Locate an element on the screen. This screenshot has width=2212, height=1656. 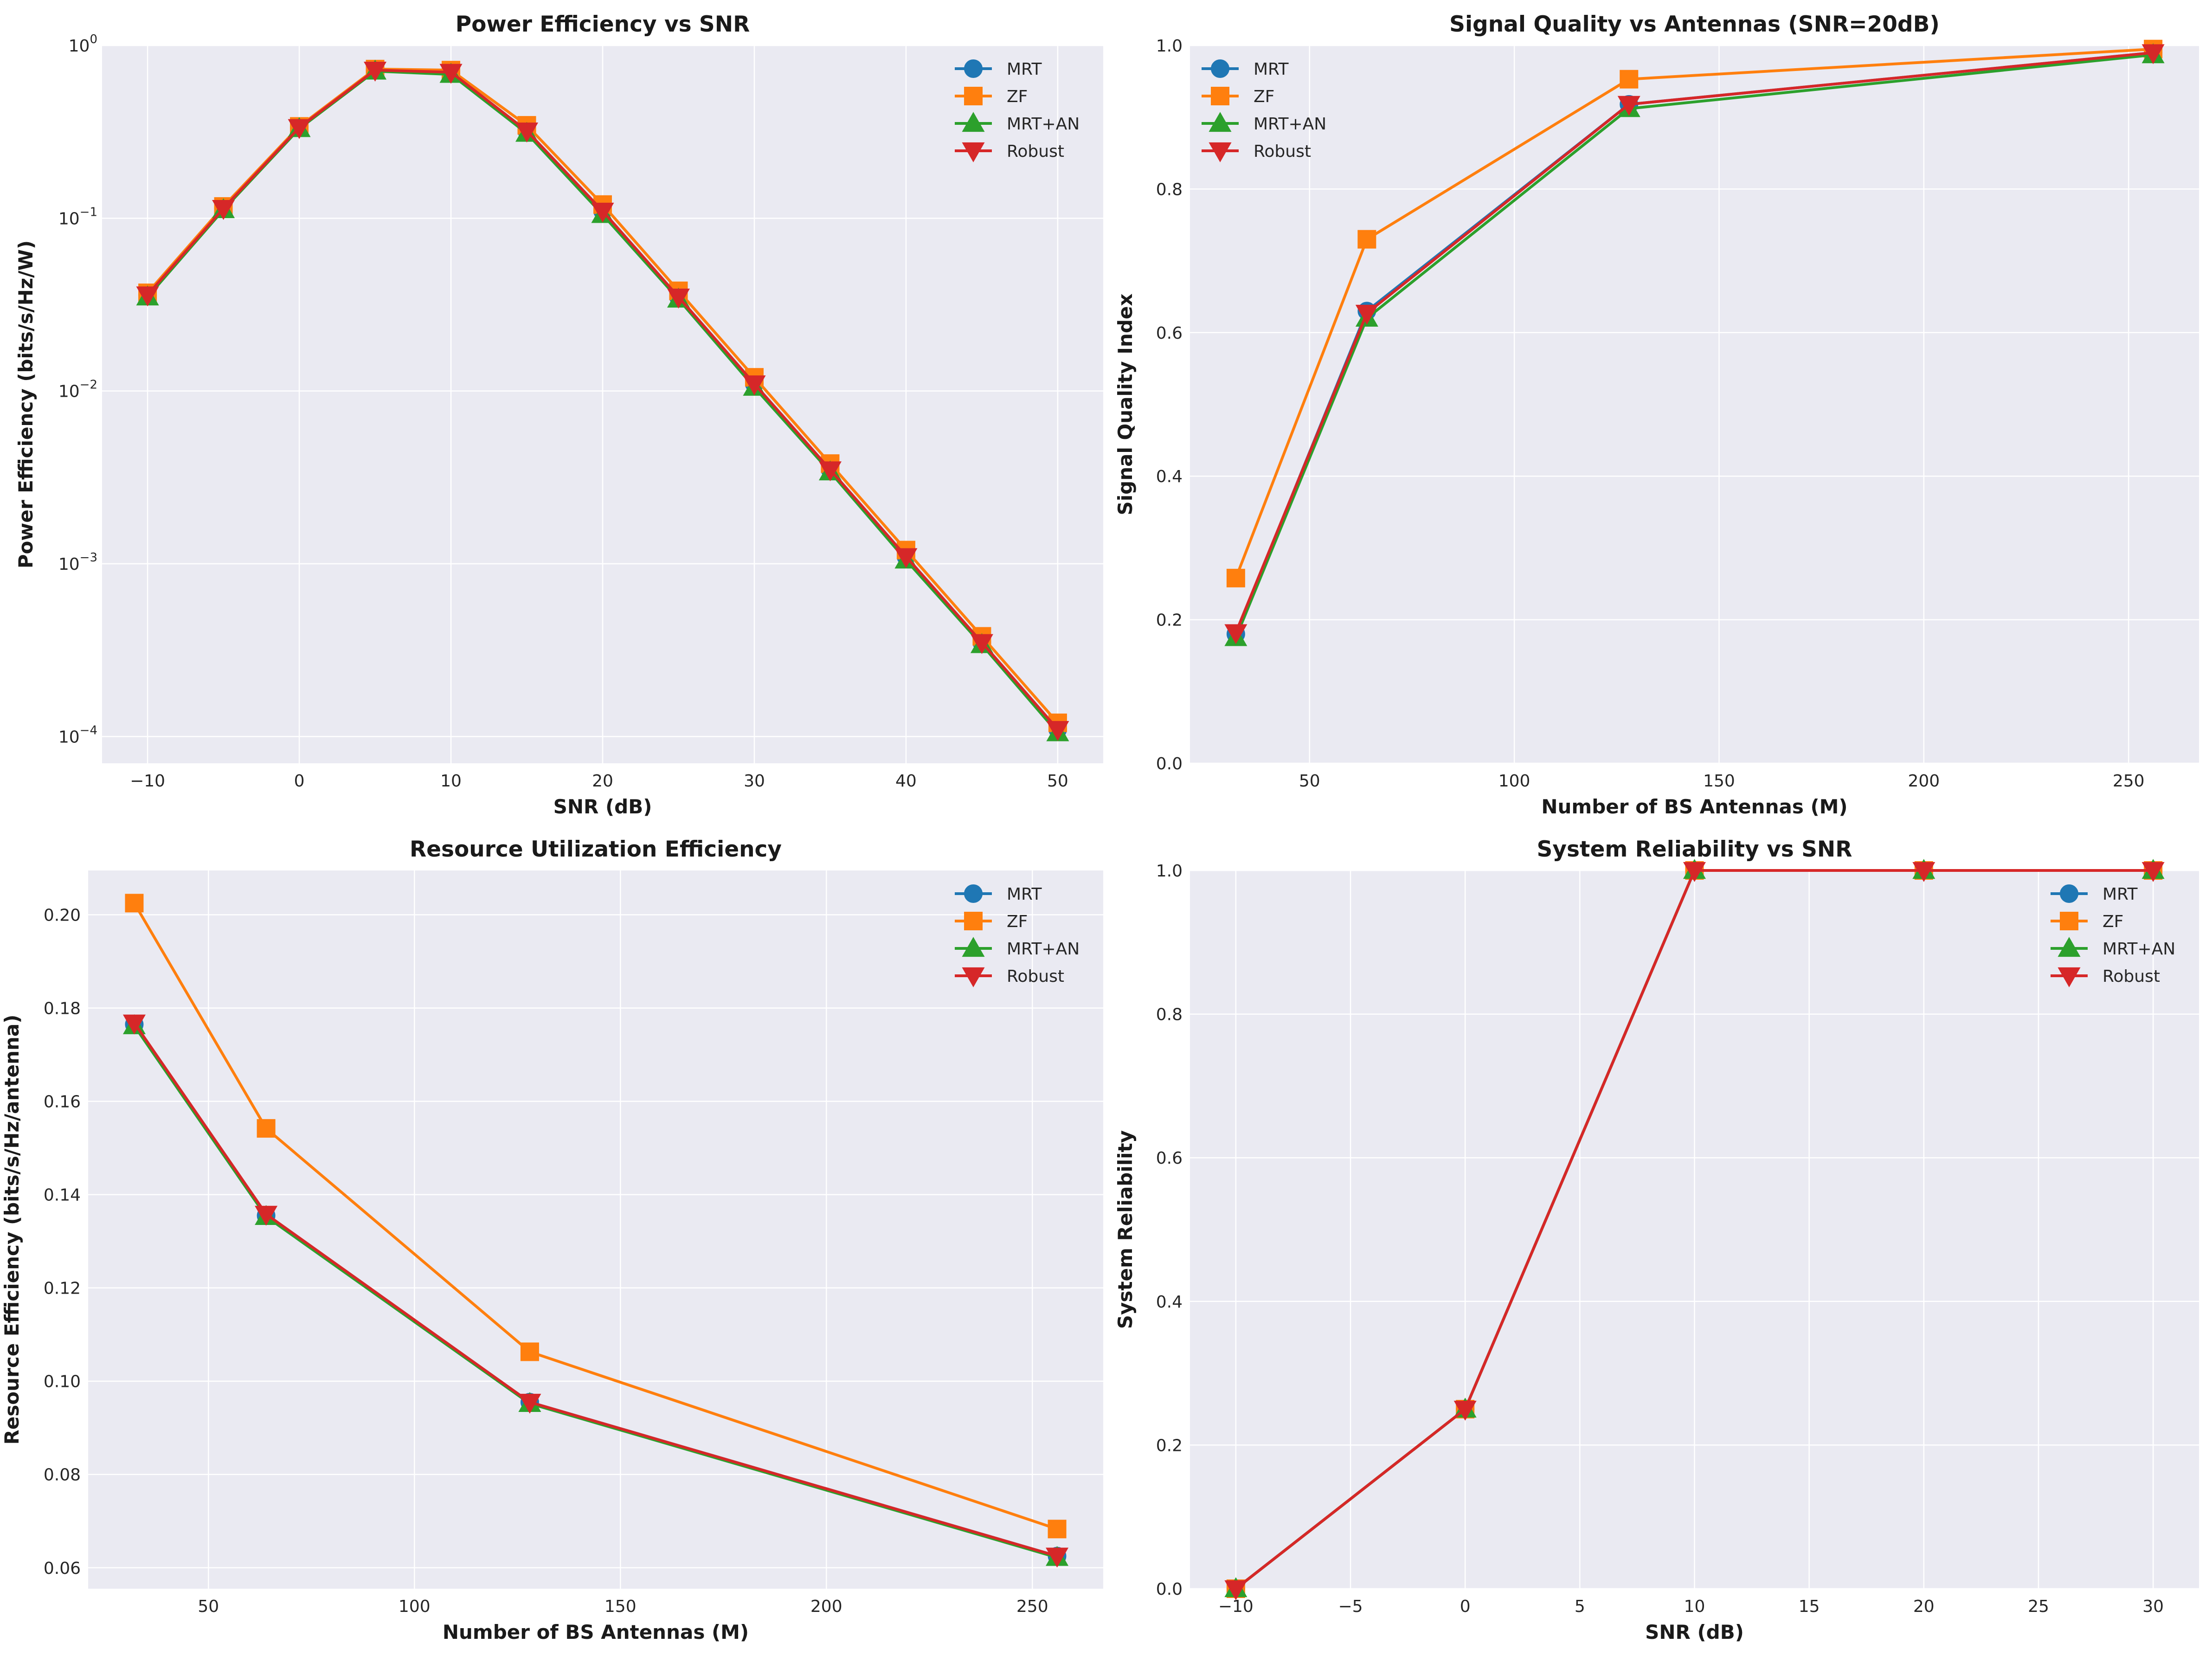
y-tick-label: 0.20 is located at coordinates (62, 915).